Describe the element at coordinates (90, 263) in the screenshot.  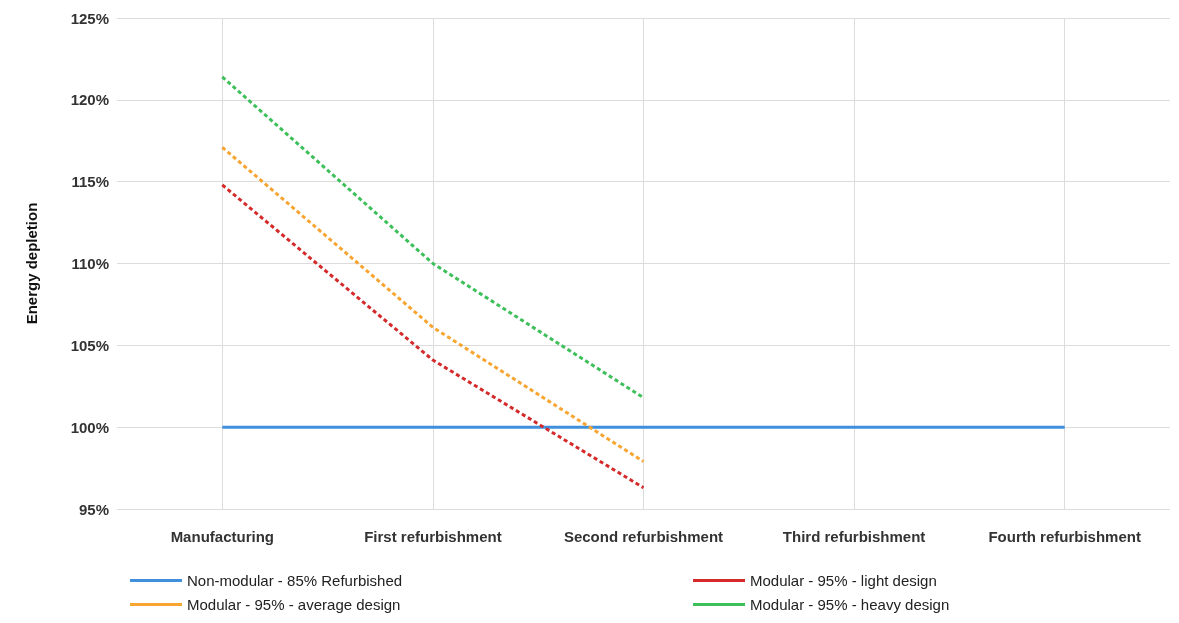
I see `y-tick-label: 110%` at that location.